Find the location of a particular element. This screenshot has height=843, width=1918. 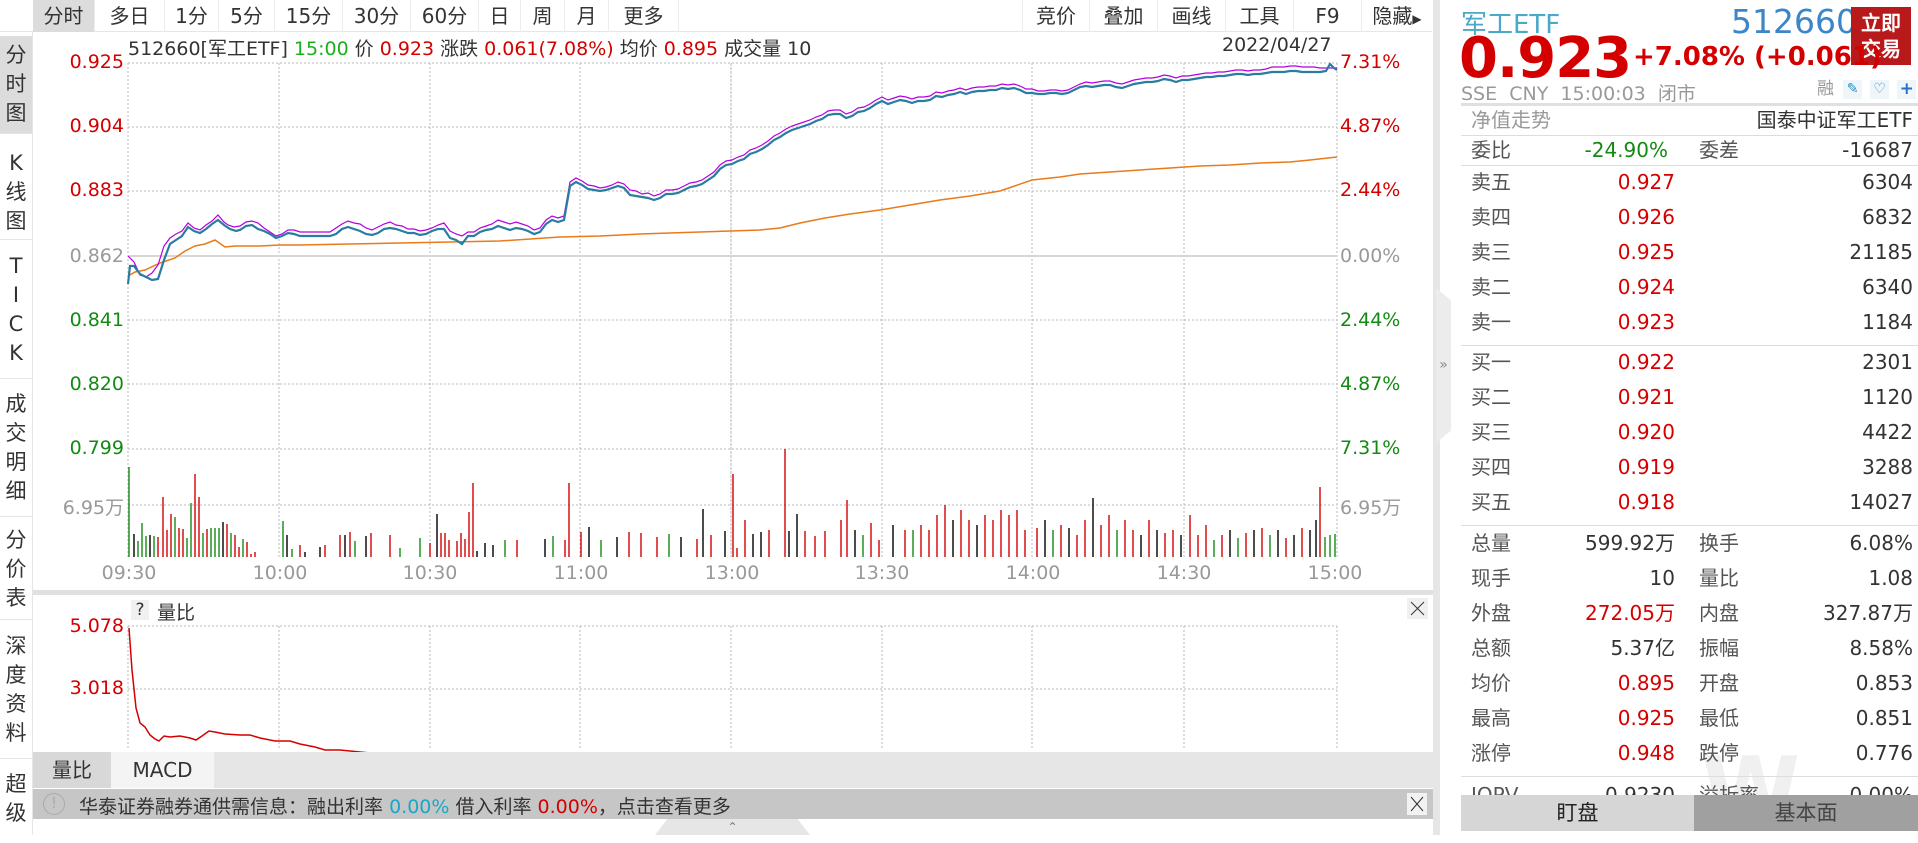

market-status: 闭市 is located at coordinates (1676, 94).